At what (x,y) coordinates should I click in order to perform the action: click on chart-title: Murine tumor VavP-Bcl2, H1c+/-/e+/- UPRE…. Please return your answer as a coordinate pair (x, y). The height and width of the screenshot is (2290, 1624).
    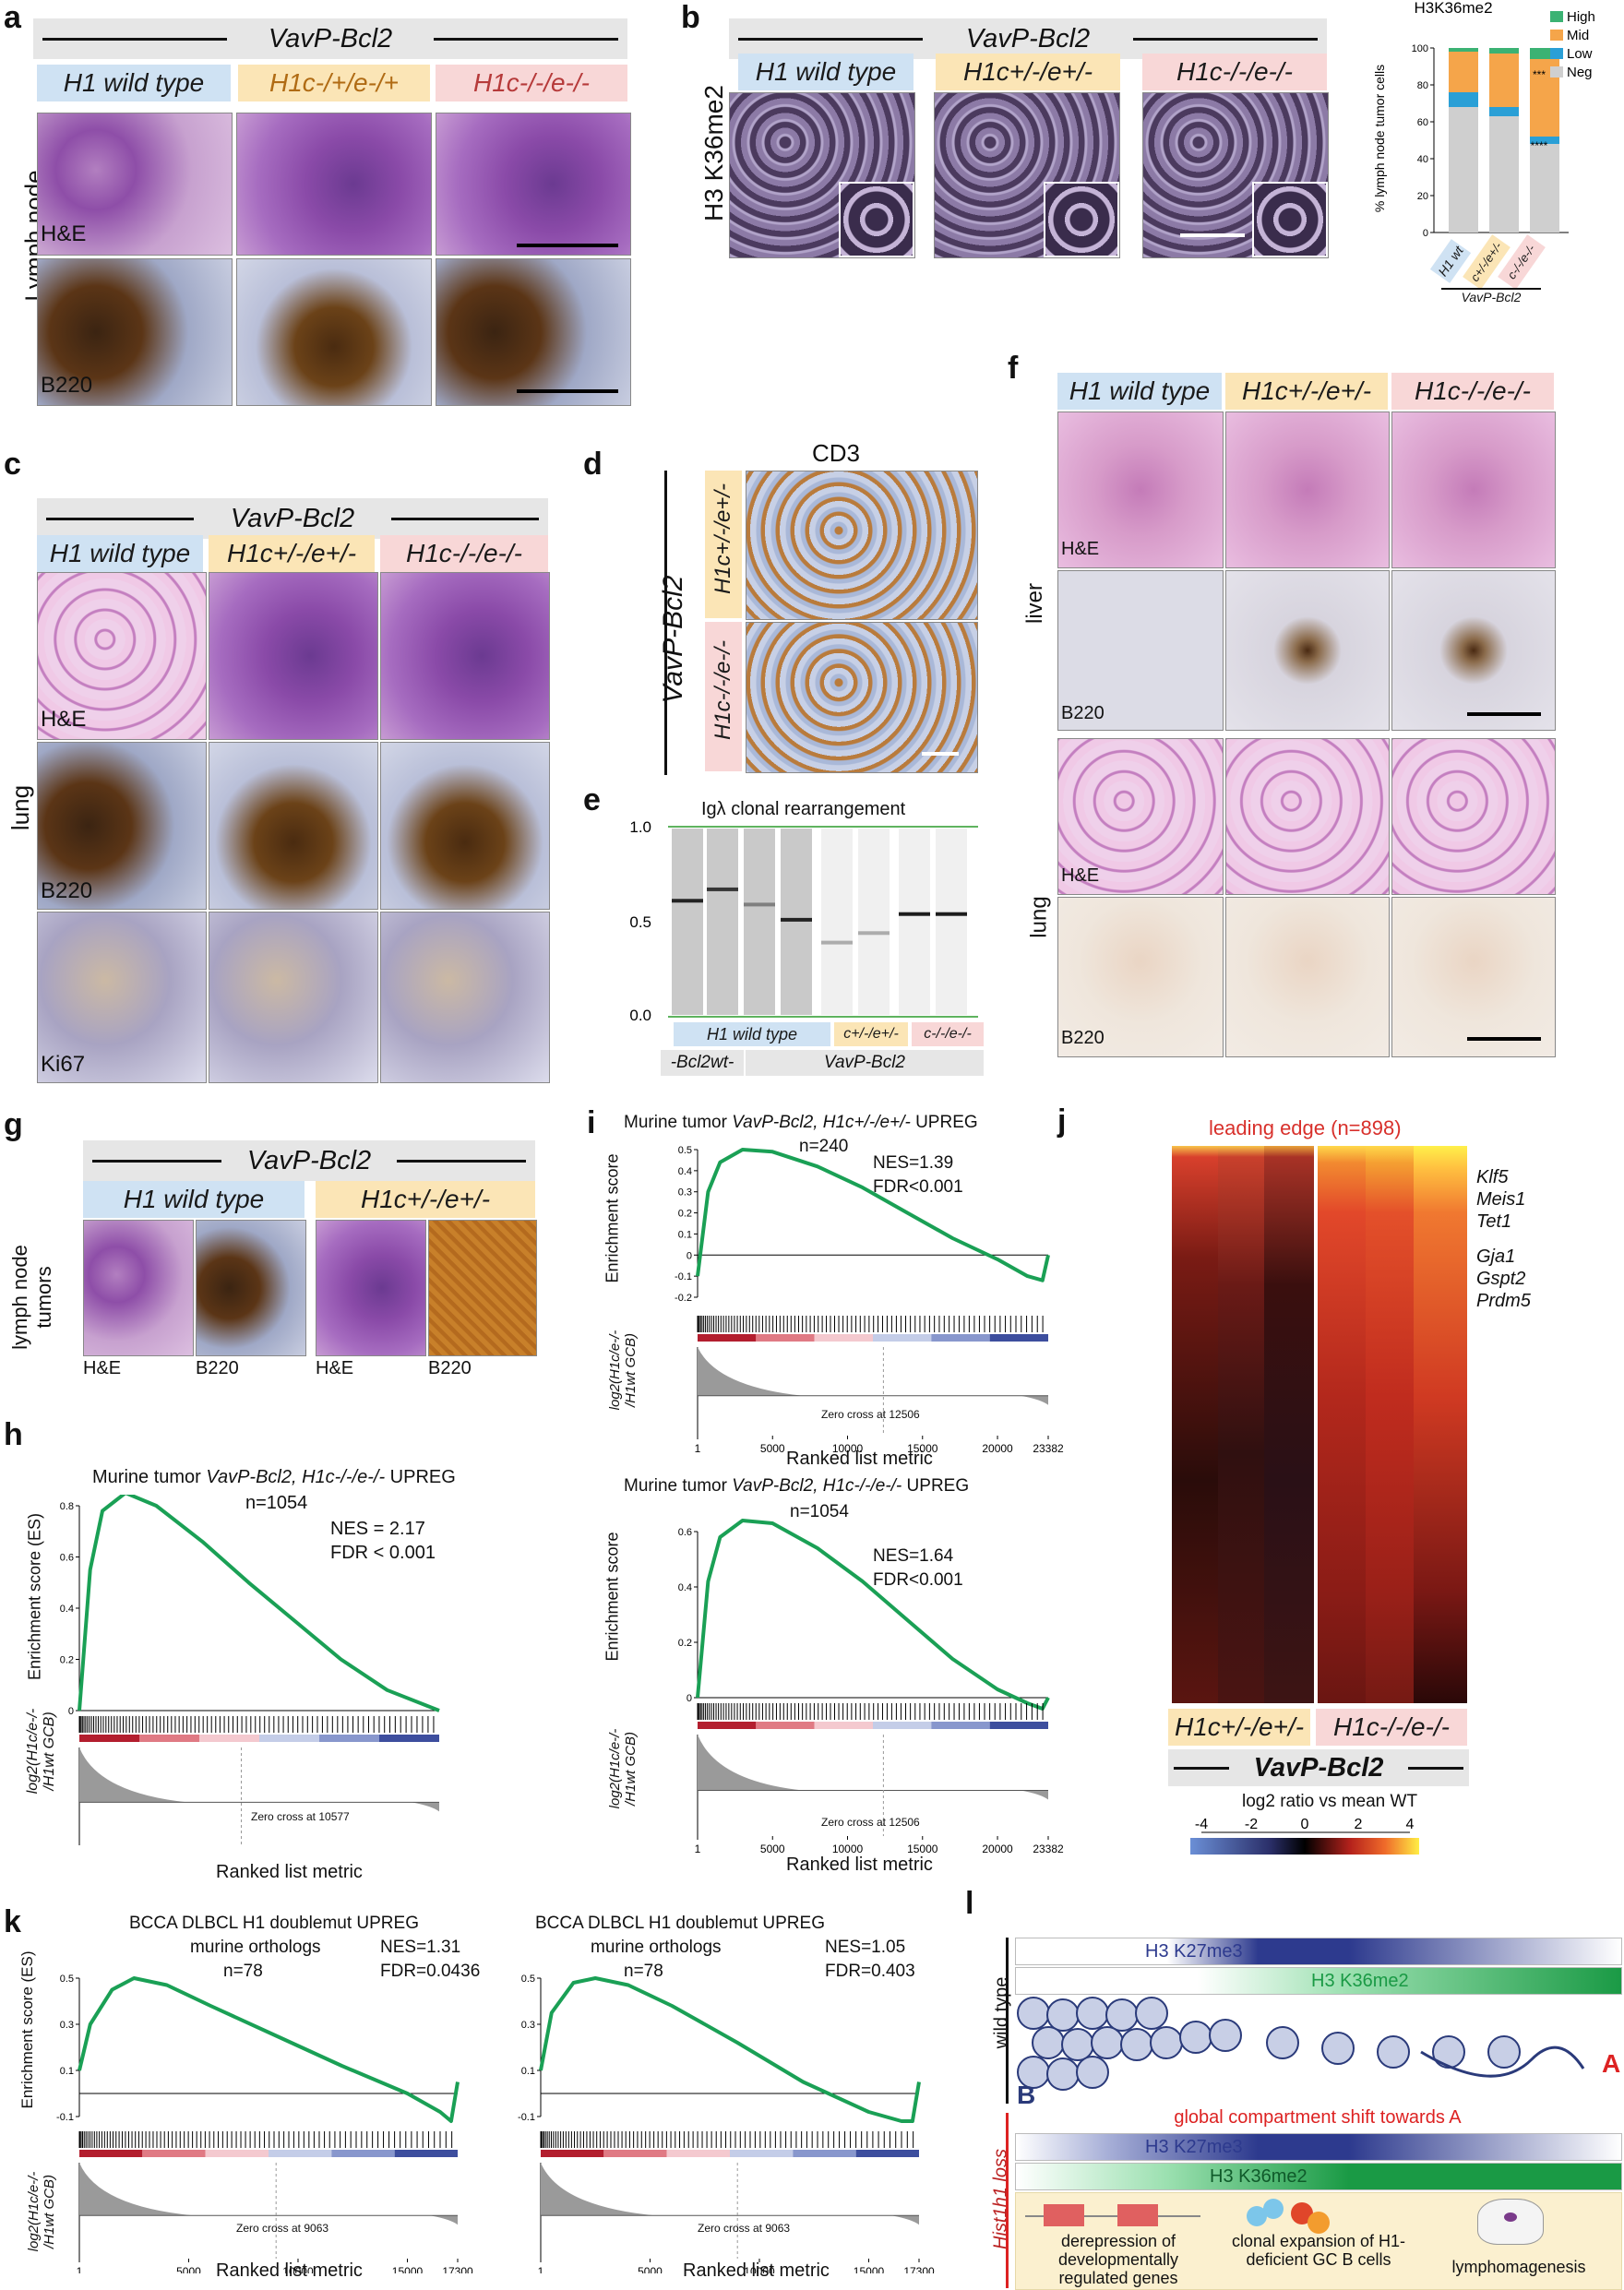
    Looking at the image, I should click on (801, 1122).